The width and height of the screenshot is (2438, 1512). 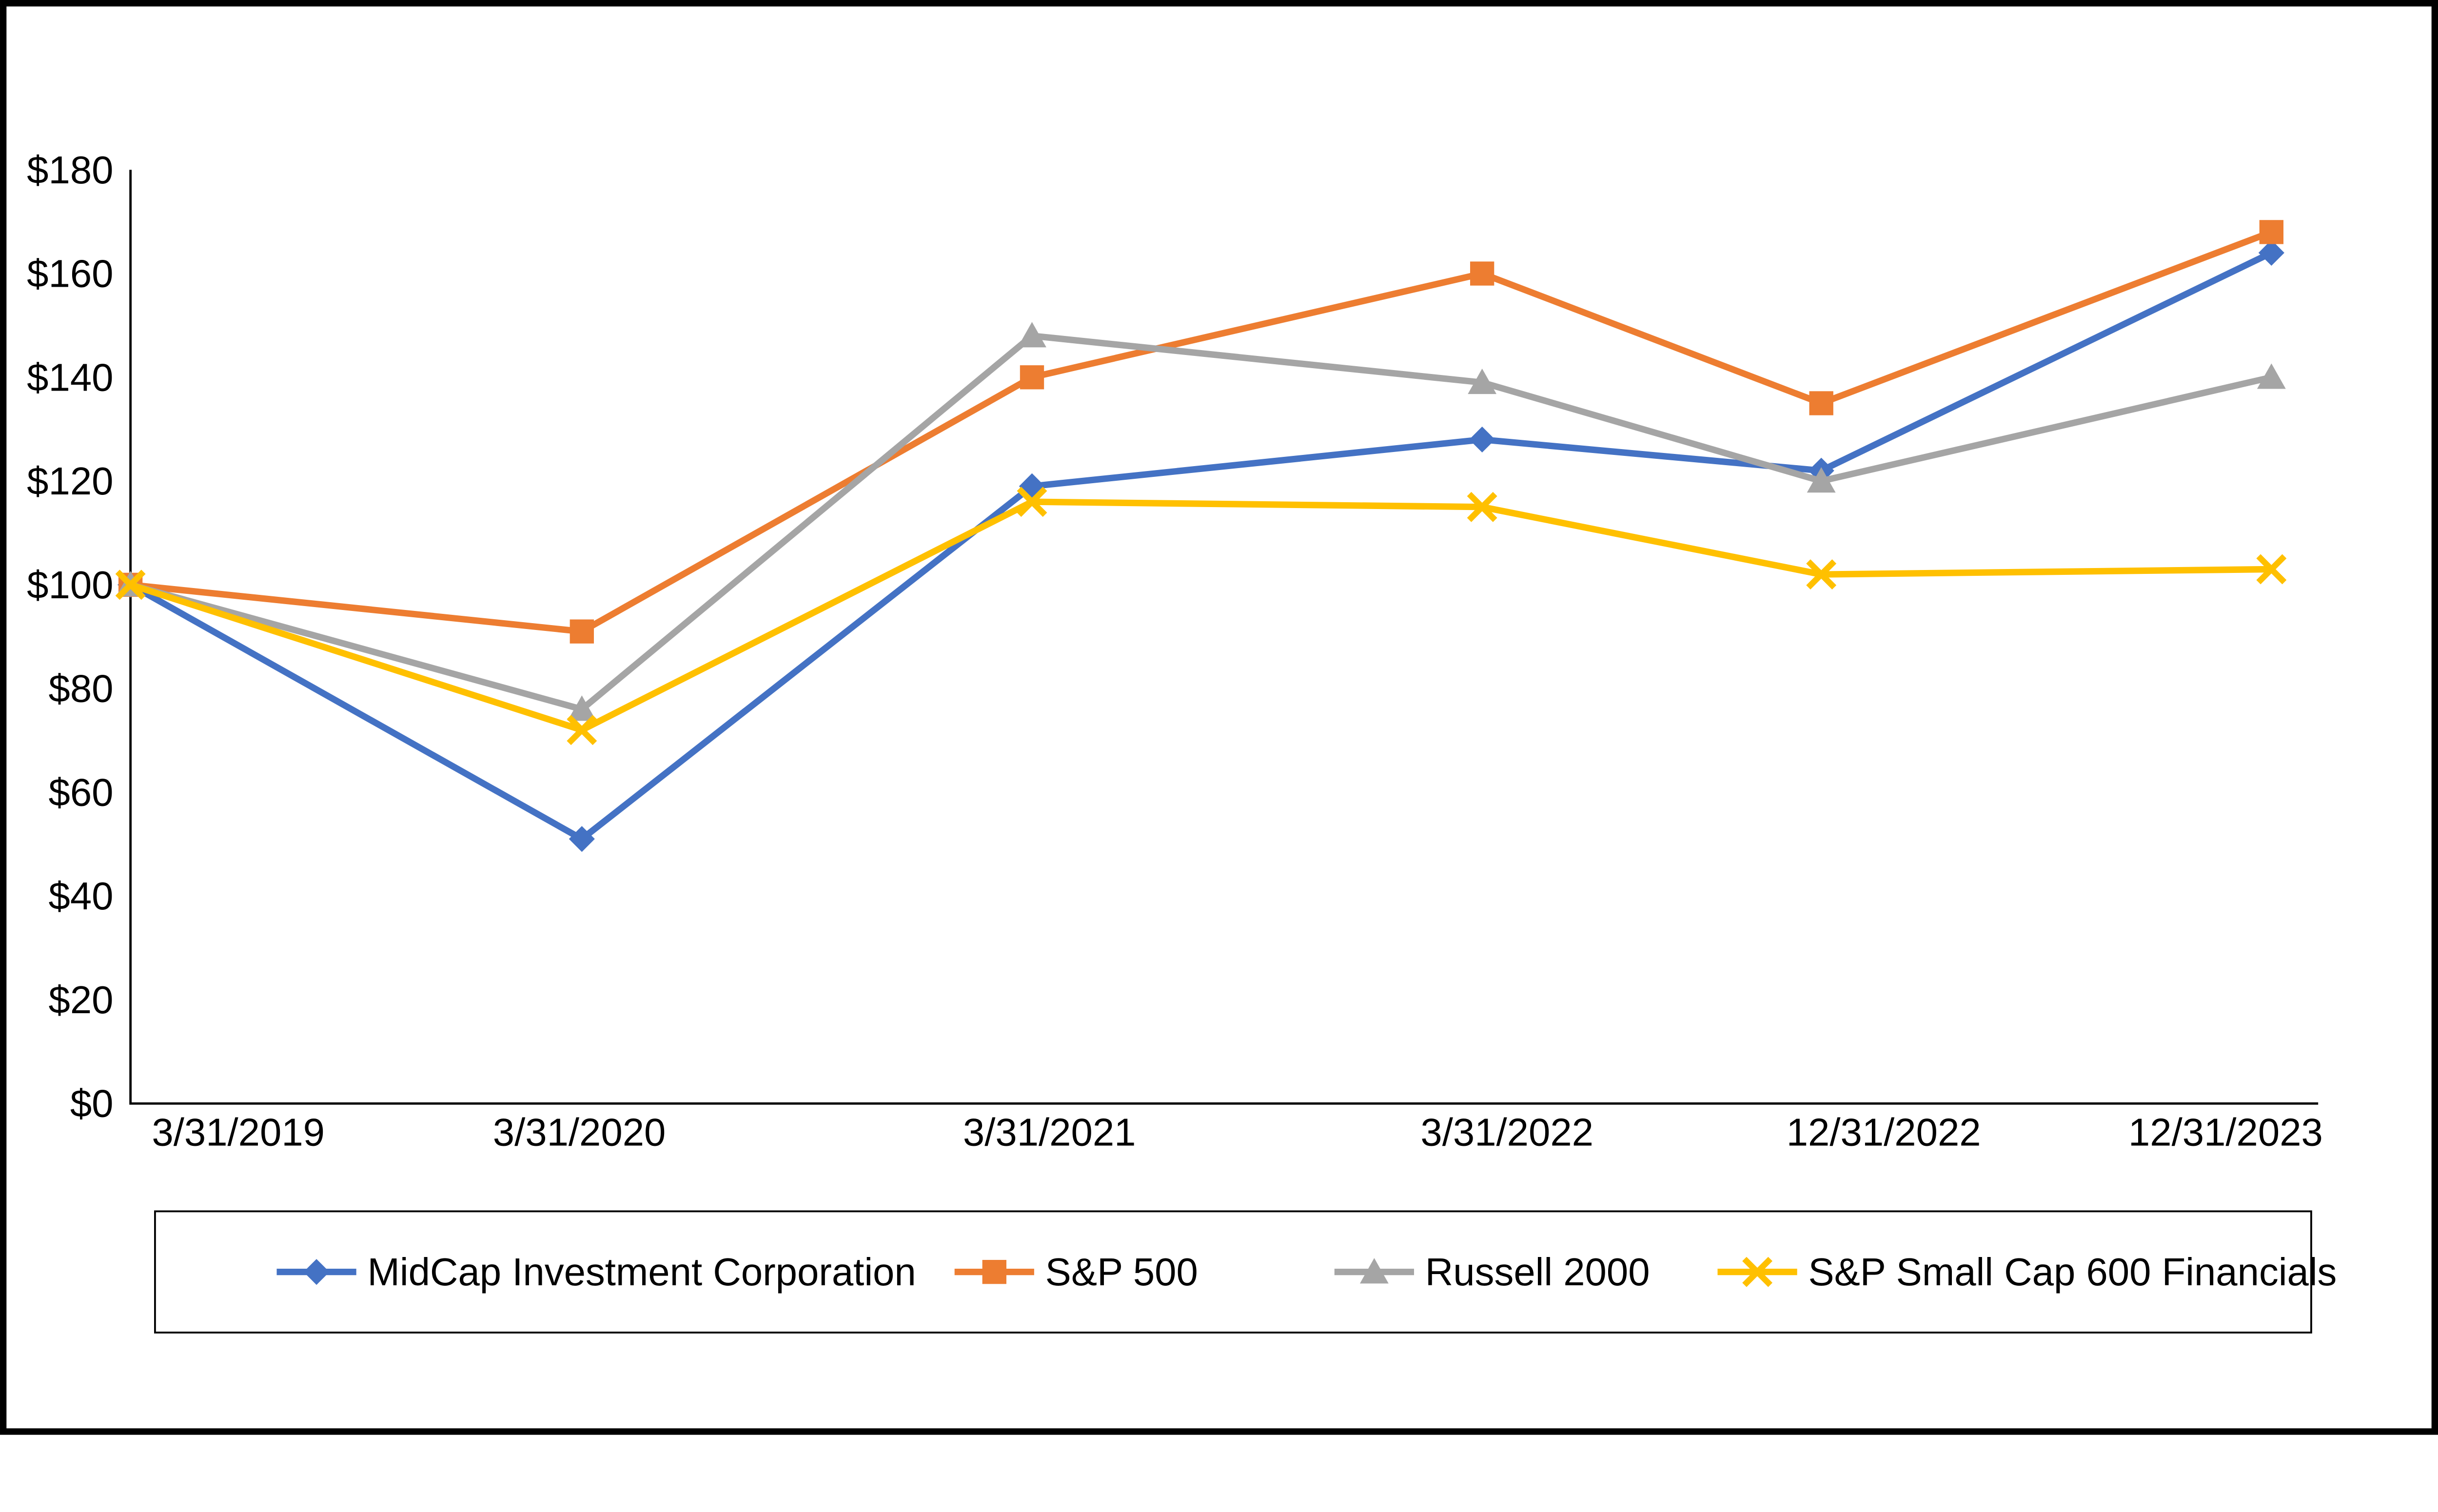 I want to click on series-line, so click(x=1201, y=615).